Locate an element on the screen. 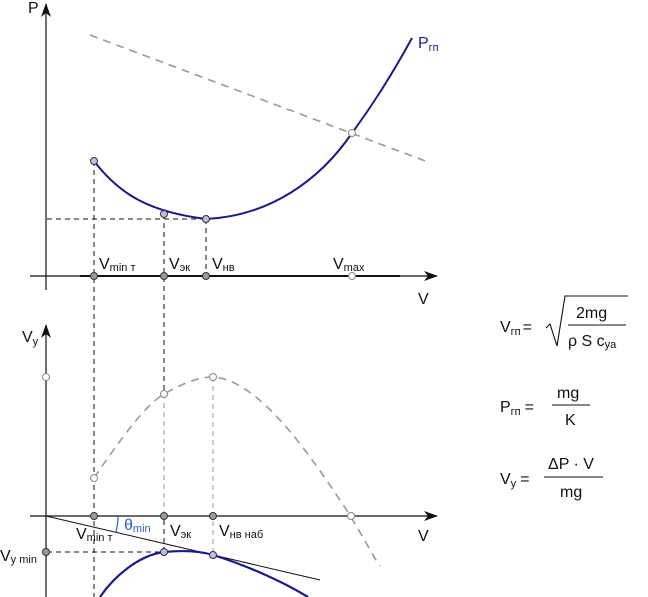  tangent-line is located at coordinates (183, 548).